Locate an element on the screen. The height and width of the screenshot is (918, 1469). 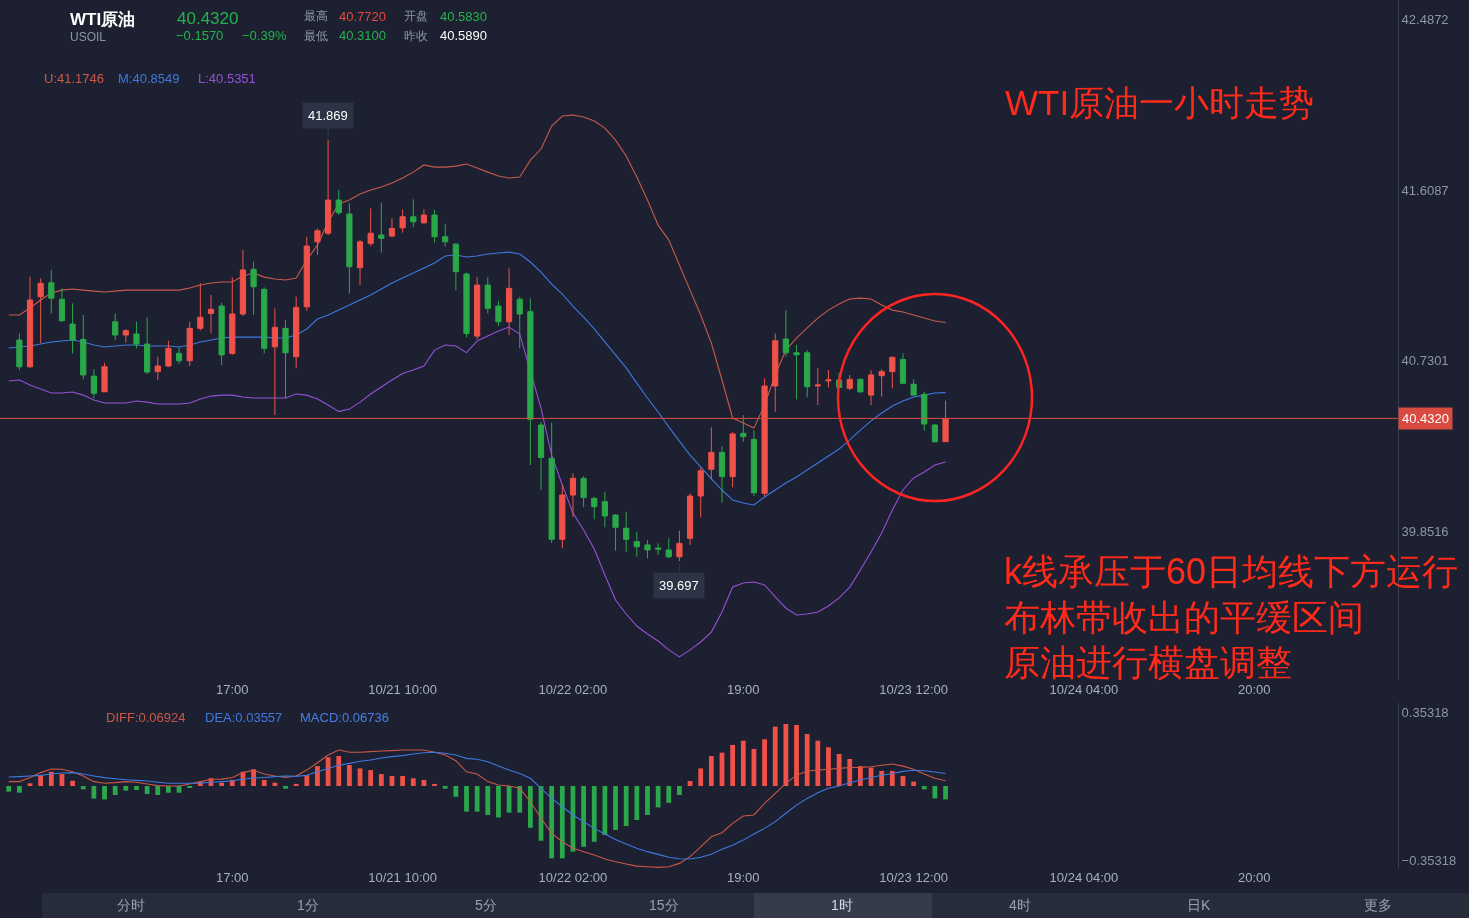
text: DEA:0.03557 is located at coordinates (244, 717).